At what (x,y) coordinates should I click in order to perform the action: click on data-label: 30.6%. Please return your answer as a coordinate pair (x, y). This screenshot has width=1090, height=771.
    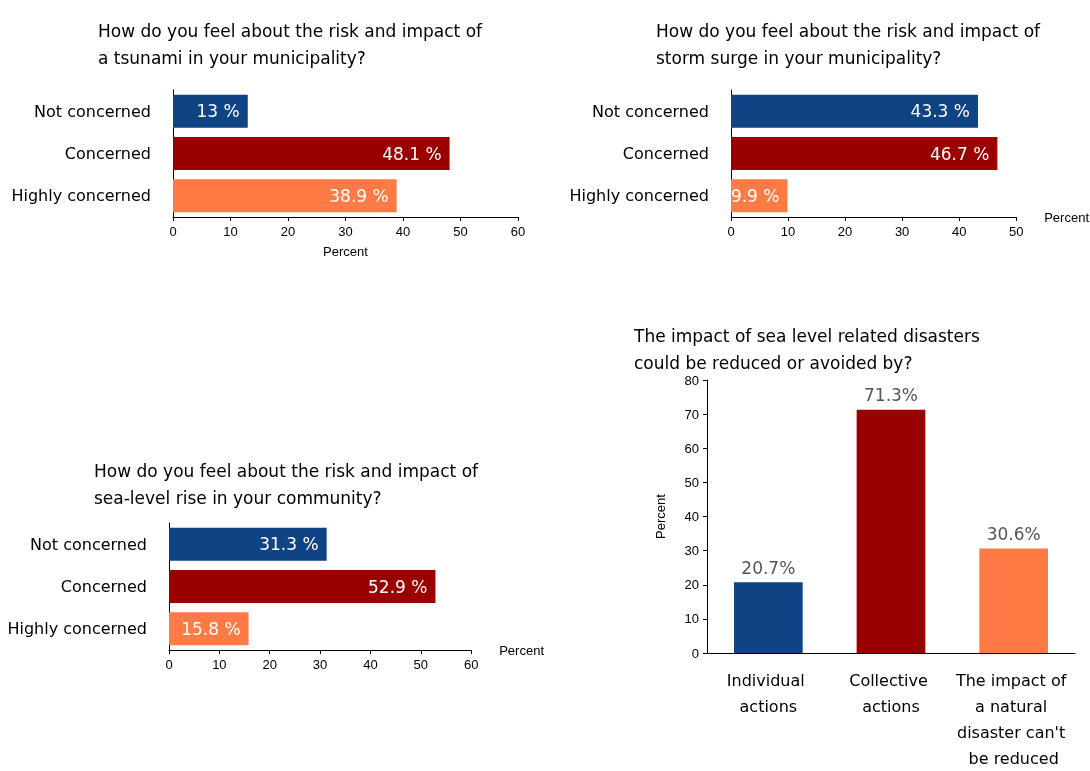
    Looking at the image, I should click on (1013, 534).